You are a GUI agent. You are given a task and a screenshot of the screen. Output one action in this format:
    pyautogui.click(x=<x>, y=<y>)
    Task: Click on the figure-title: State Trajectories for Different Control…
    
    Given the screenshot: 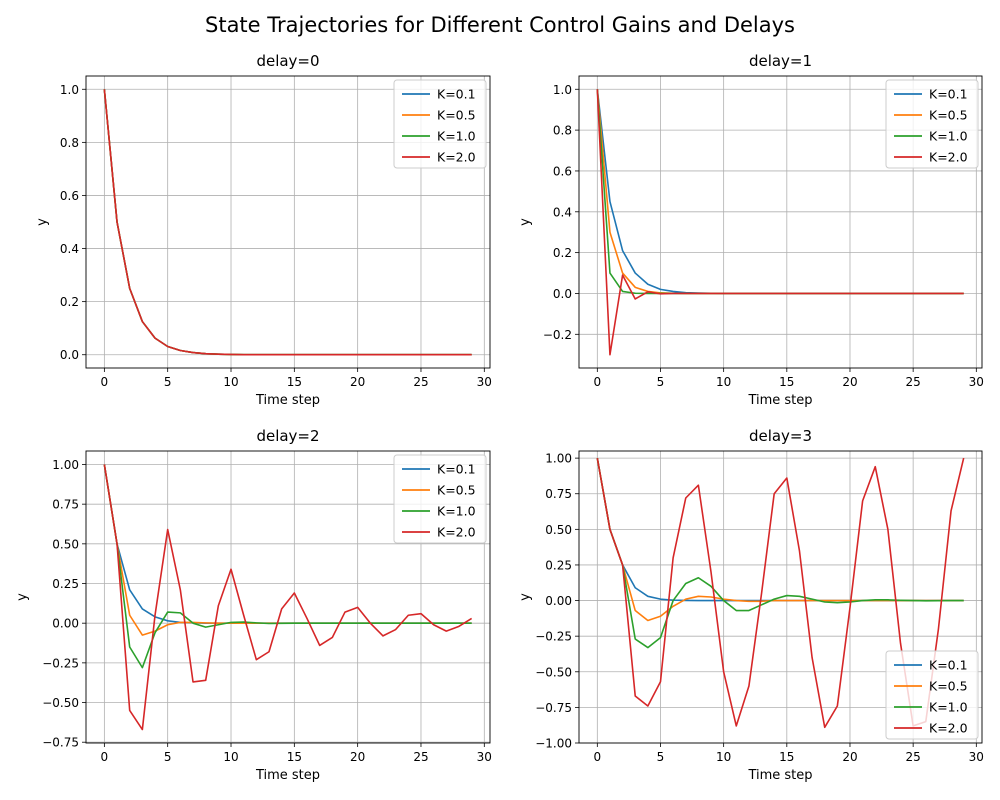 What is the action you would take?
    pyautogui.click(x=500, y=25)
    